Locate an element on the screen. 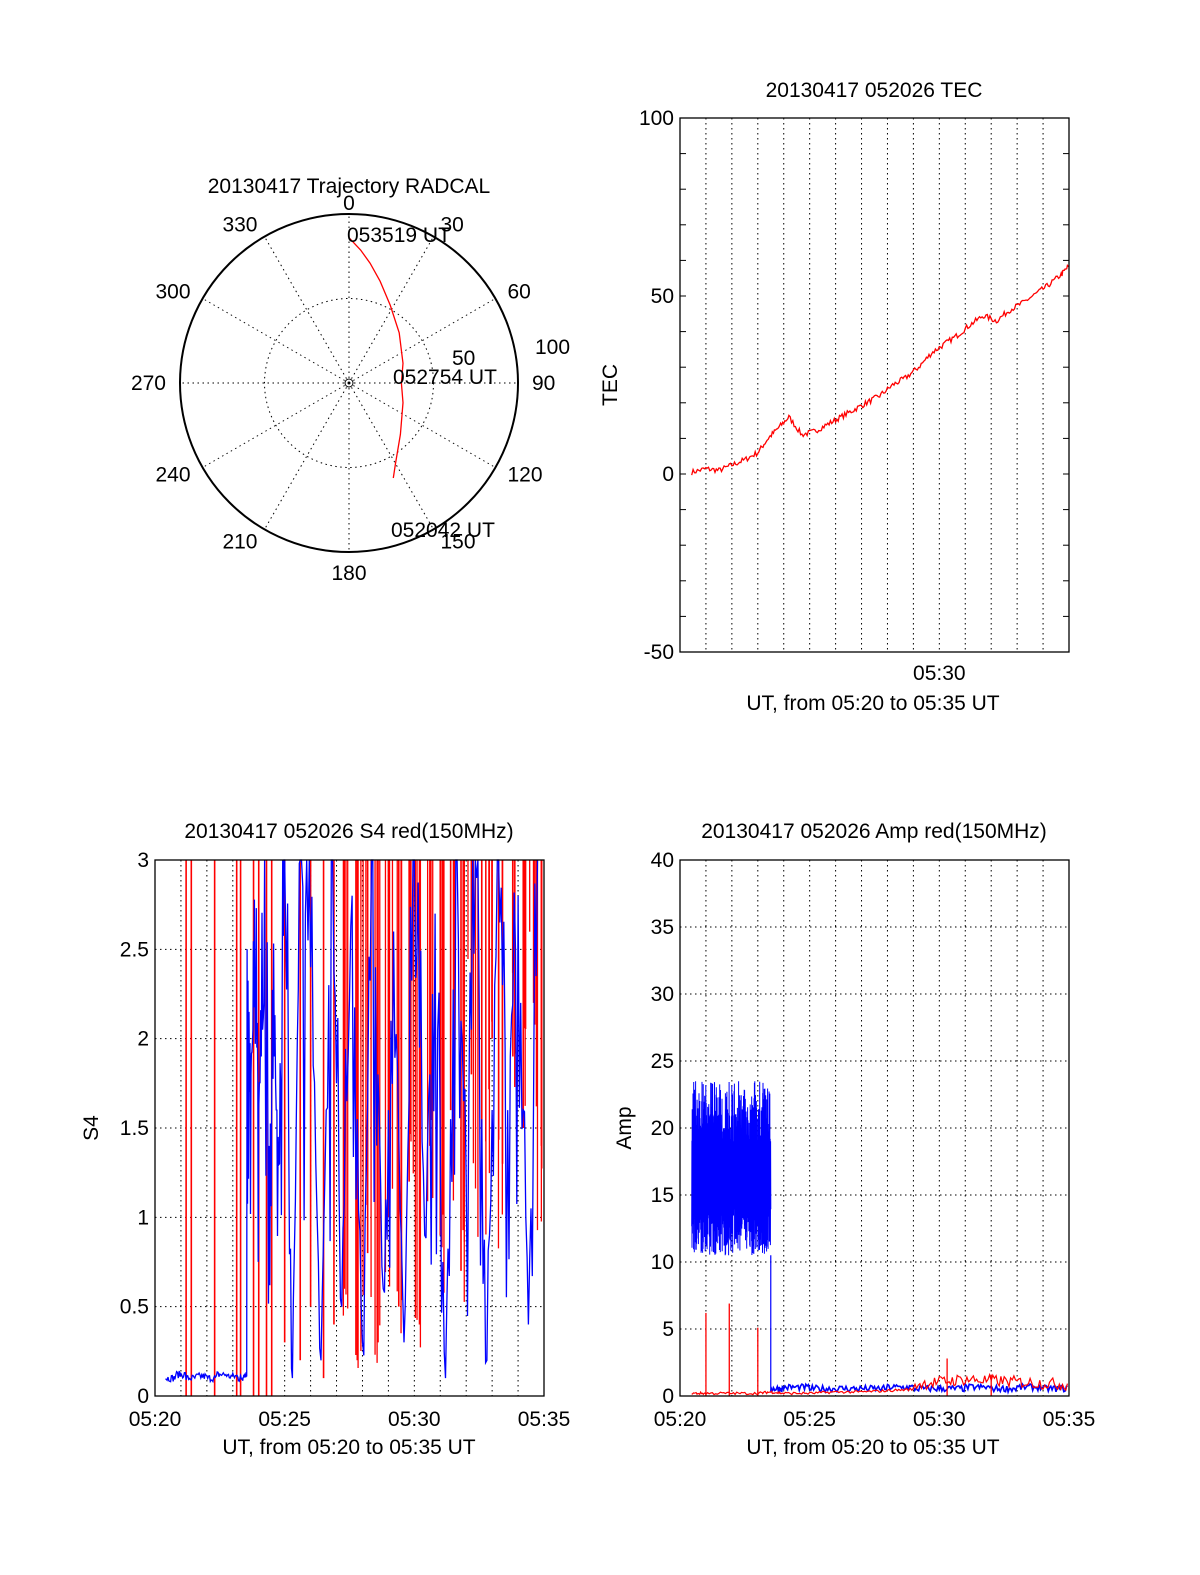 The width and height of the screenshot is (1200, 1575). radial-label-50: 50 is located at coordinates (463, 358).